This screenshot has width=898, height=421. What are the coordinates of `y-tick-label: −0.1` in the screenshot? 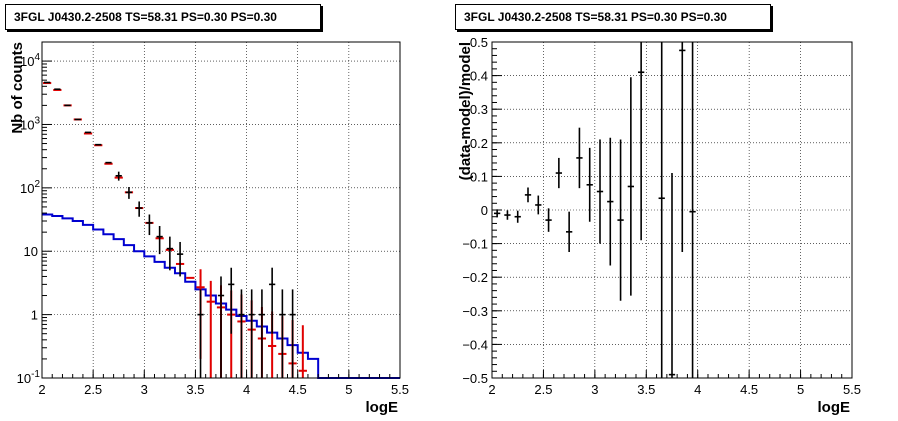 It's located at (475, 244).